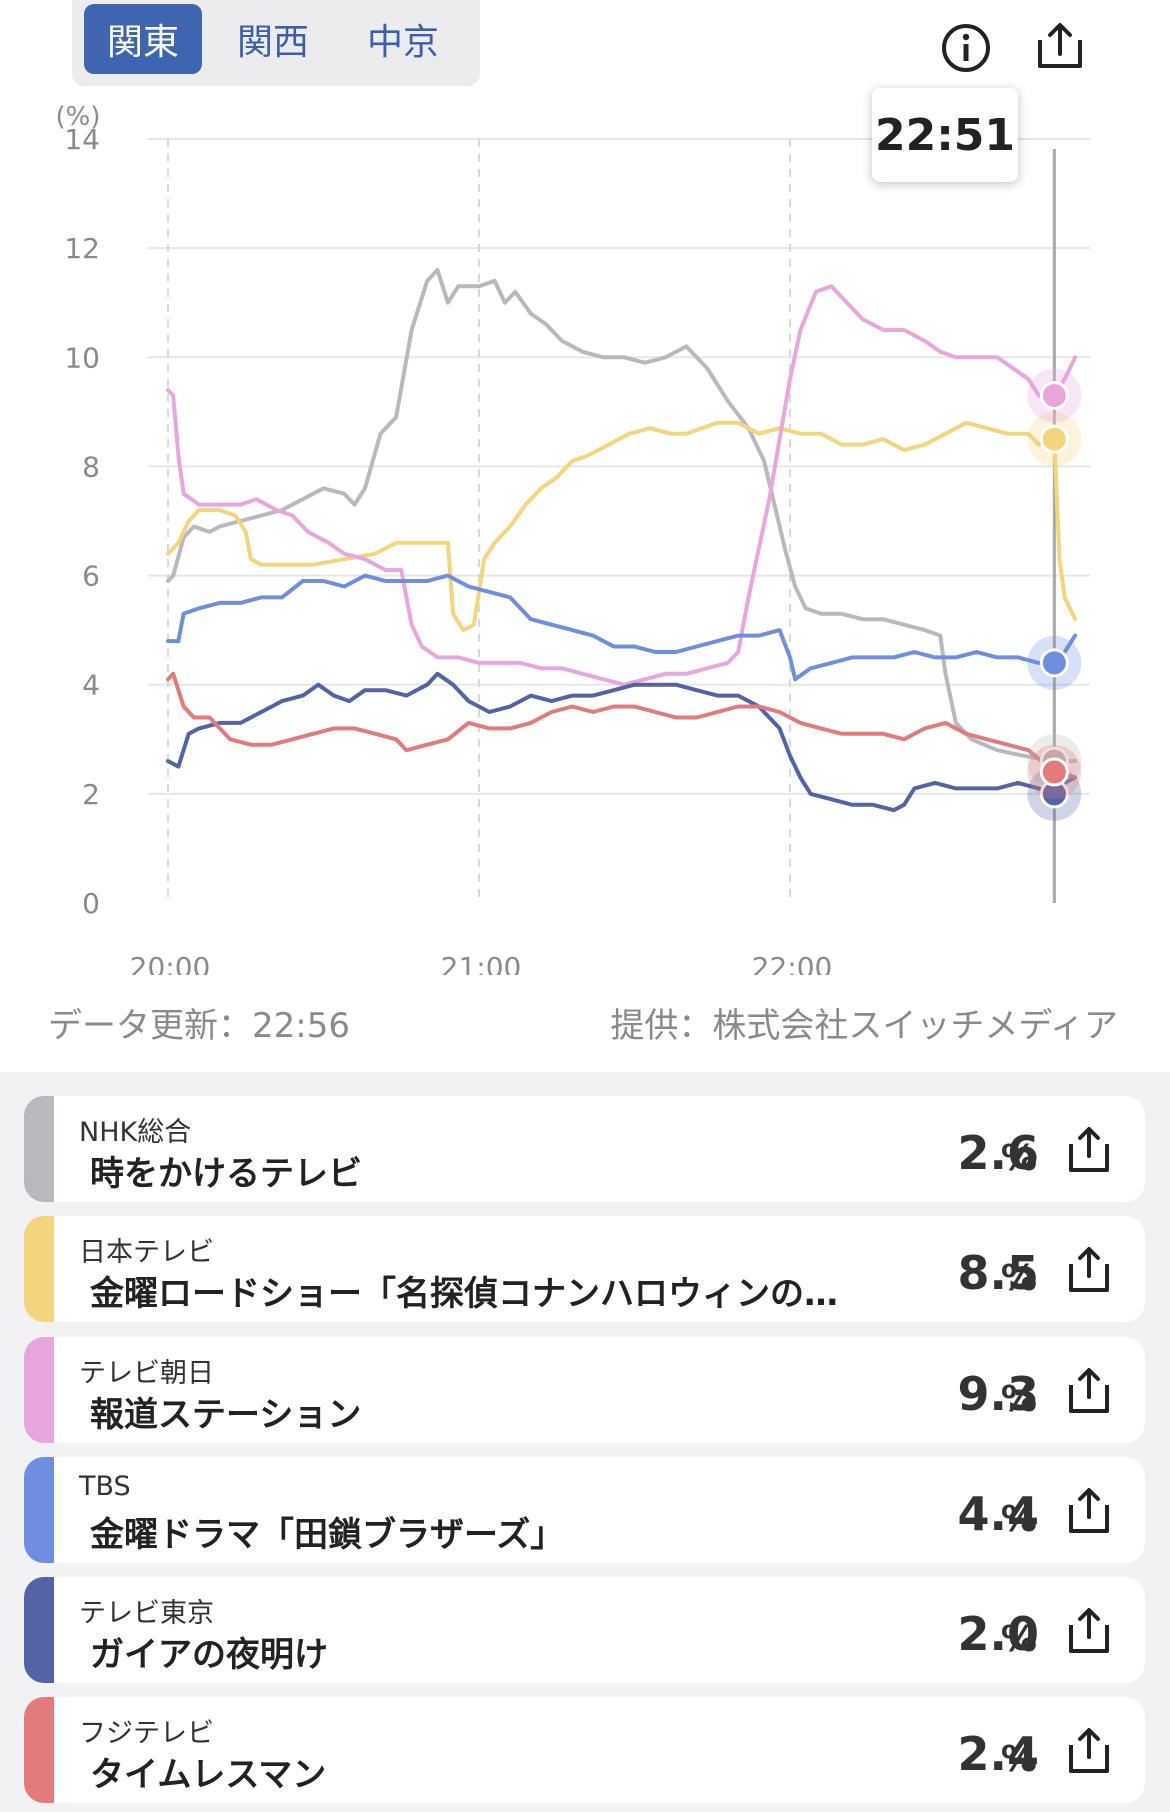  Describe the element at coordinates (864, 1026) in the screenshot. I see `data-provider: 提供：株式会社スイッチメディア` at that location.